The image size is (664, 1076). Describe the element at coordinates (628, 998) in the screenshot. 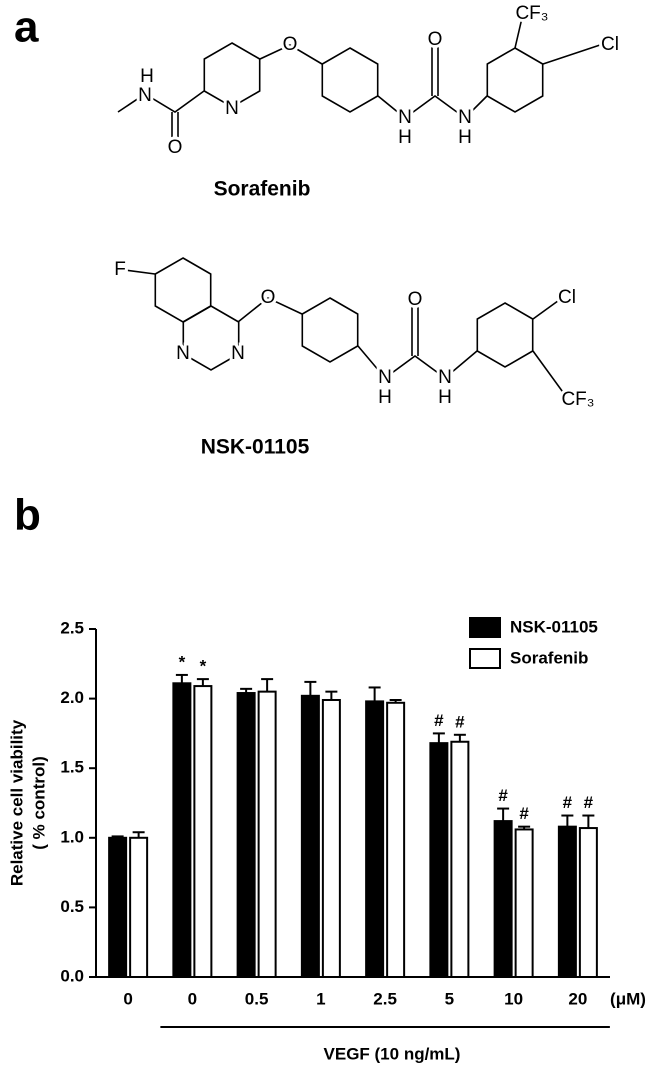

I see `x-unit: (μM)` at that location.